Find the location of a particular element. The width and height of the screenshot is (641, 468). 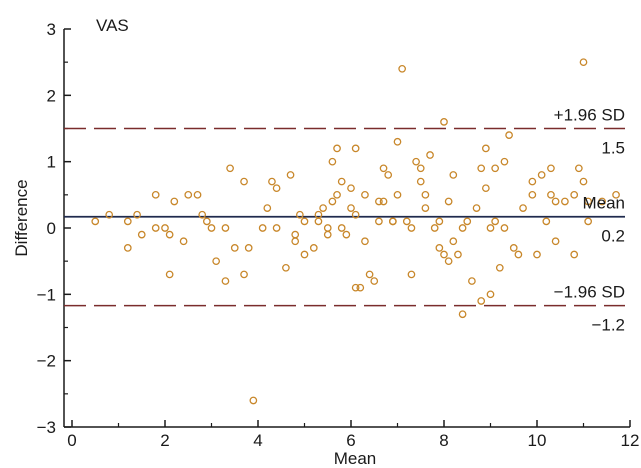

upper-limit-value: 1.5 is located at coordinates (613, 148).